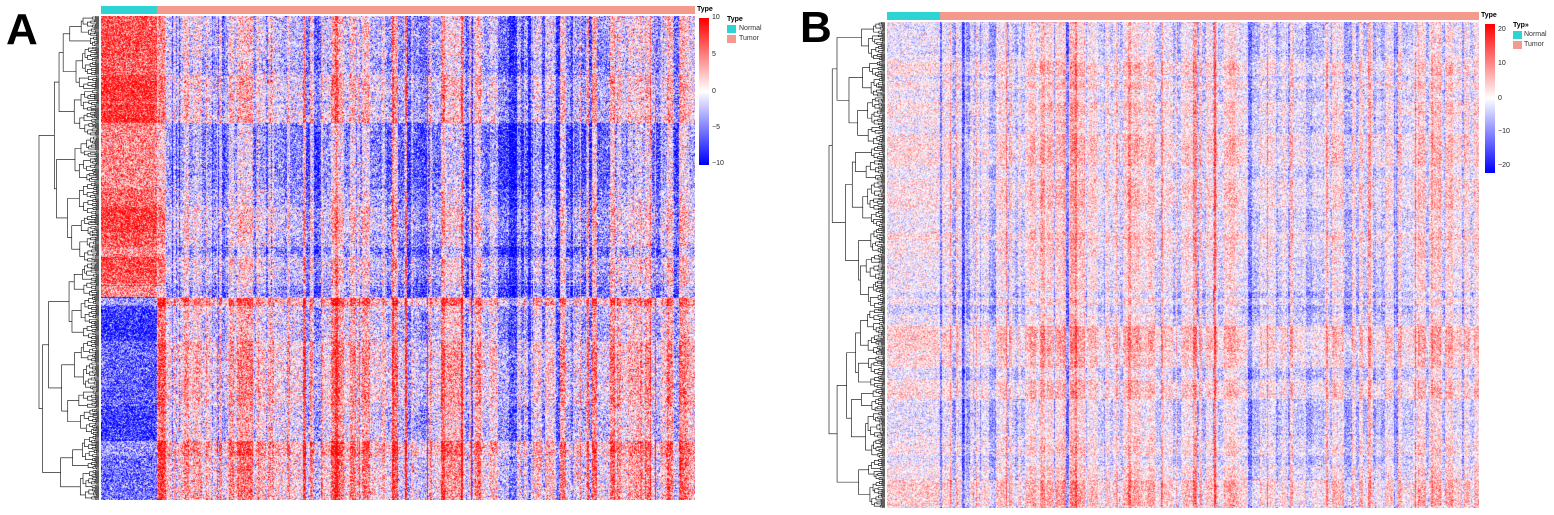  Describe the element at coordinates (1504, 131) in the screenshot. I see `panel-b-colorbar-tick: −10` at that location.